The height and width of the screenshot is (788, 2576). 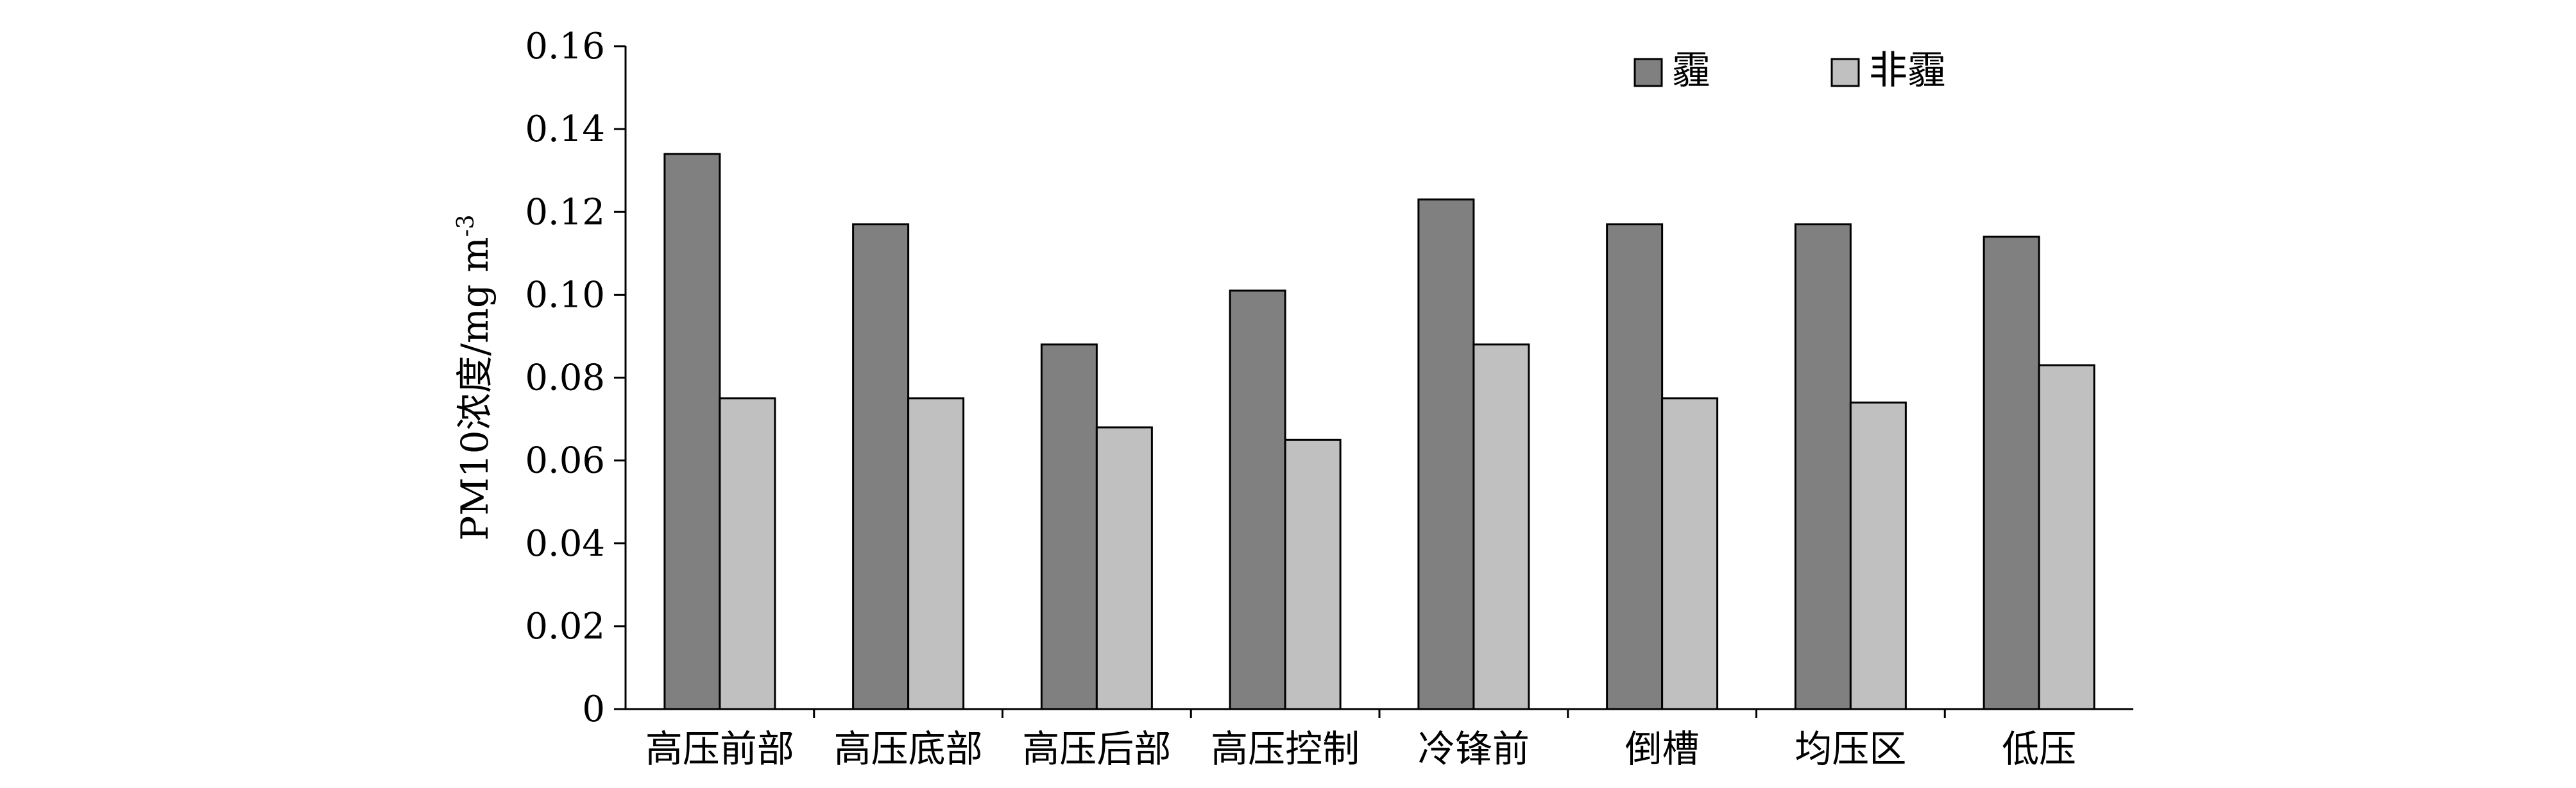 What do you see at coordinates (1908, 70) in the screenshot?
I see `legend-label-non-haze: 非霾` at bounding box center [1908, 70].